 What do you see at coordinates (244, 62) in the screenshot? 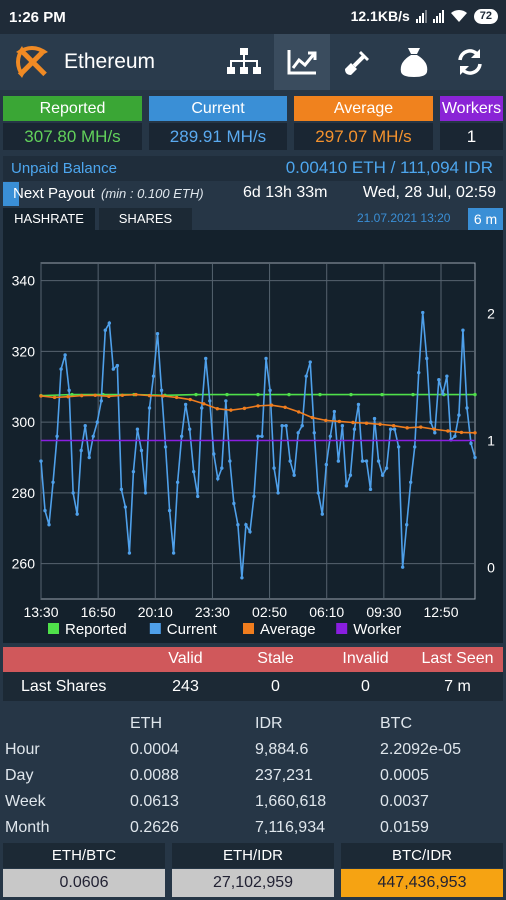
I see `nav-network-button` at bounding box center [244, 62].